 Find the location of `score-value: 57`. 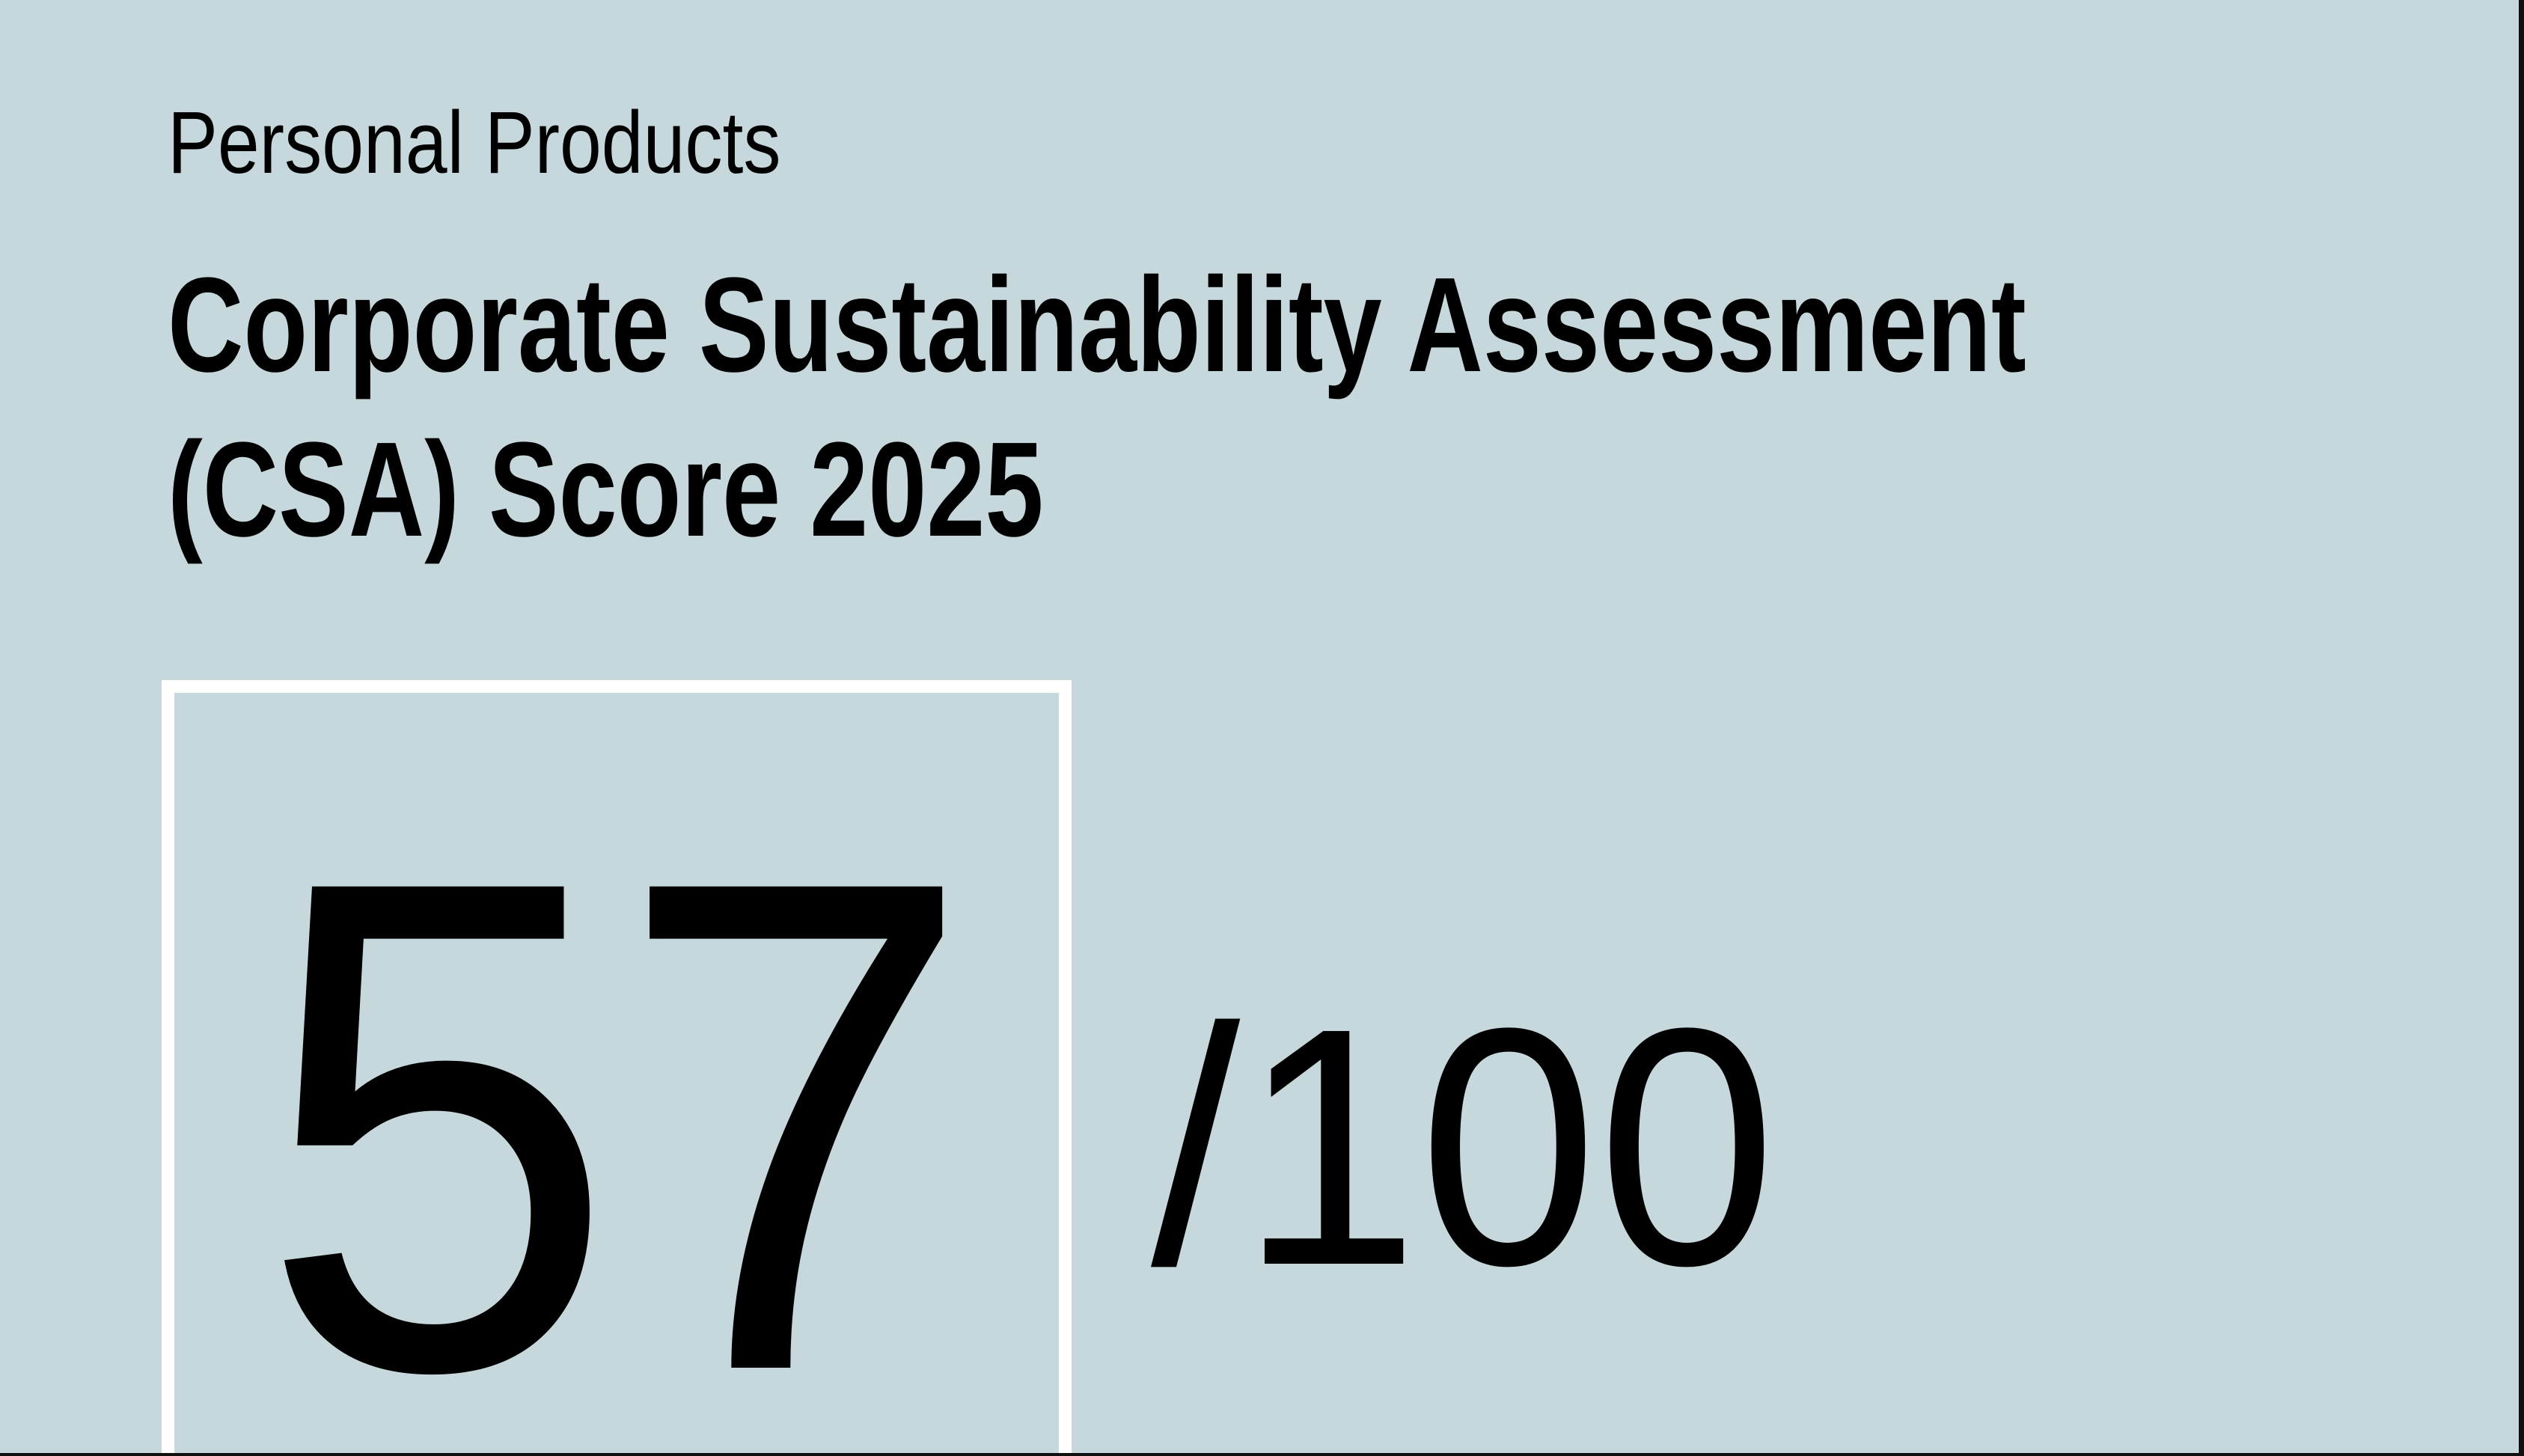

score-value: 57 is located at coordinates (617, 1095).